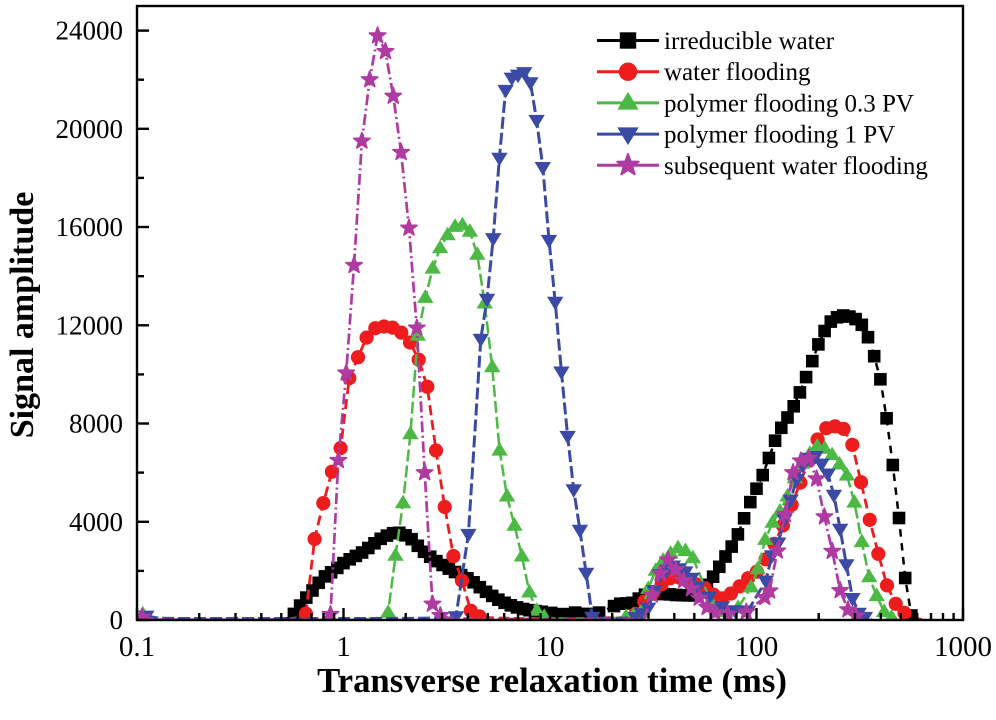 The width and height of the screenshot is (996, 720). Describe the element at coordinates (963, 647) in the screenshot. I see `svg-text: 1000` at that location.